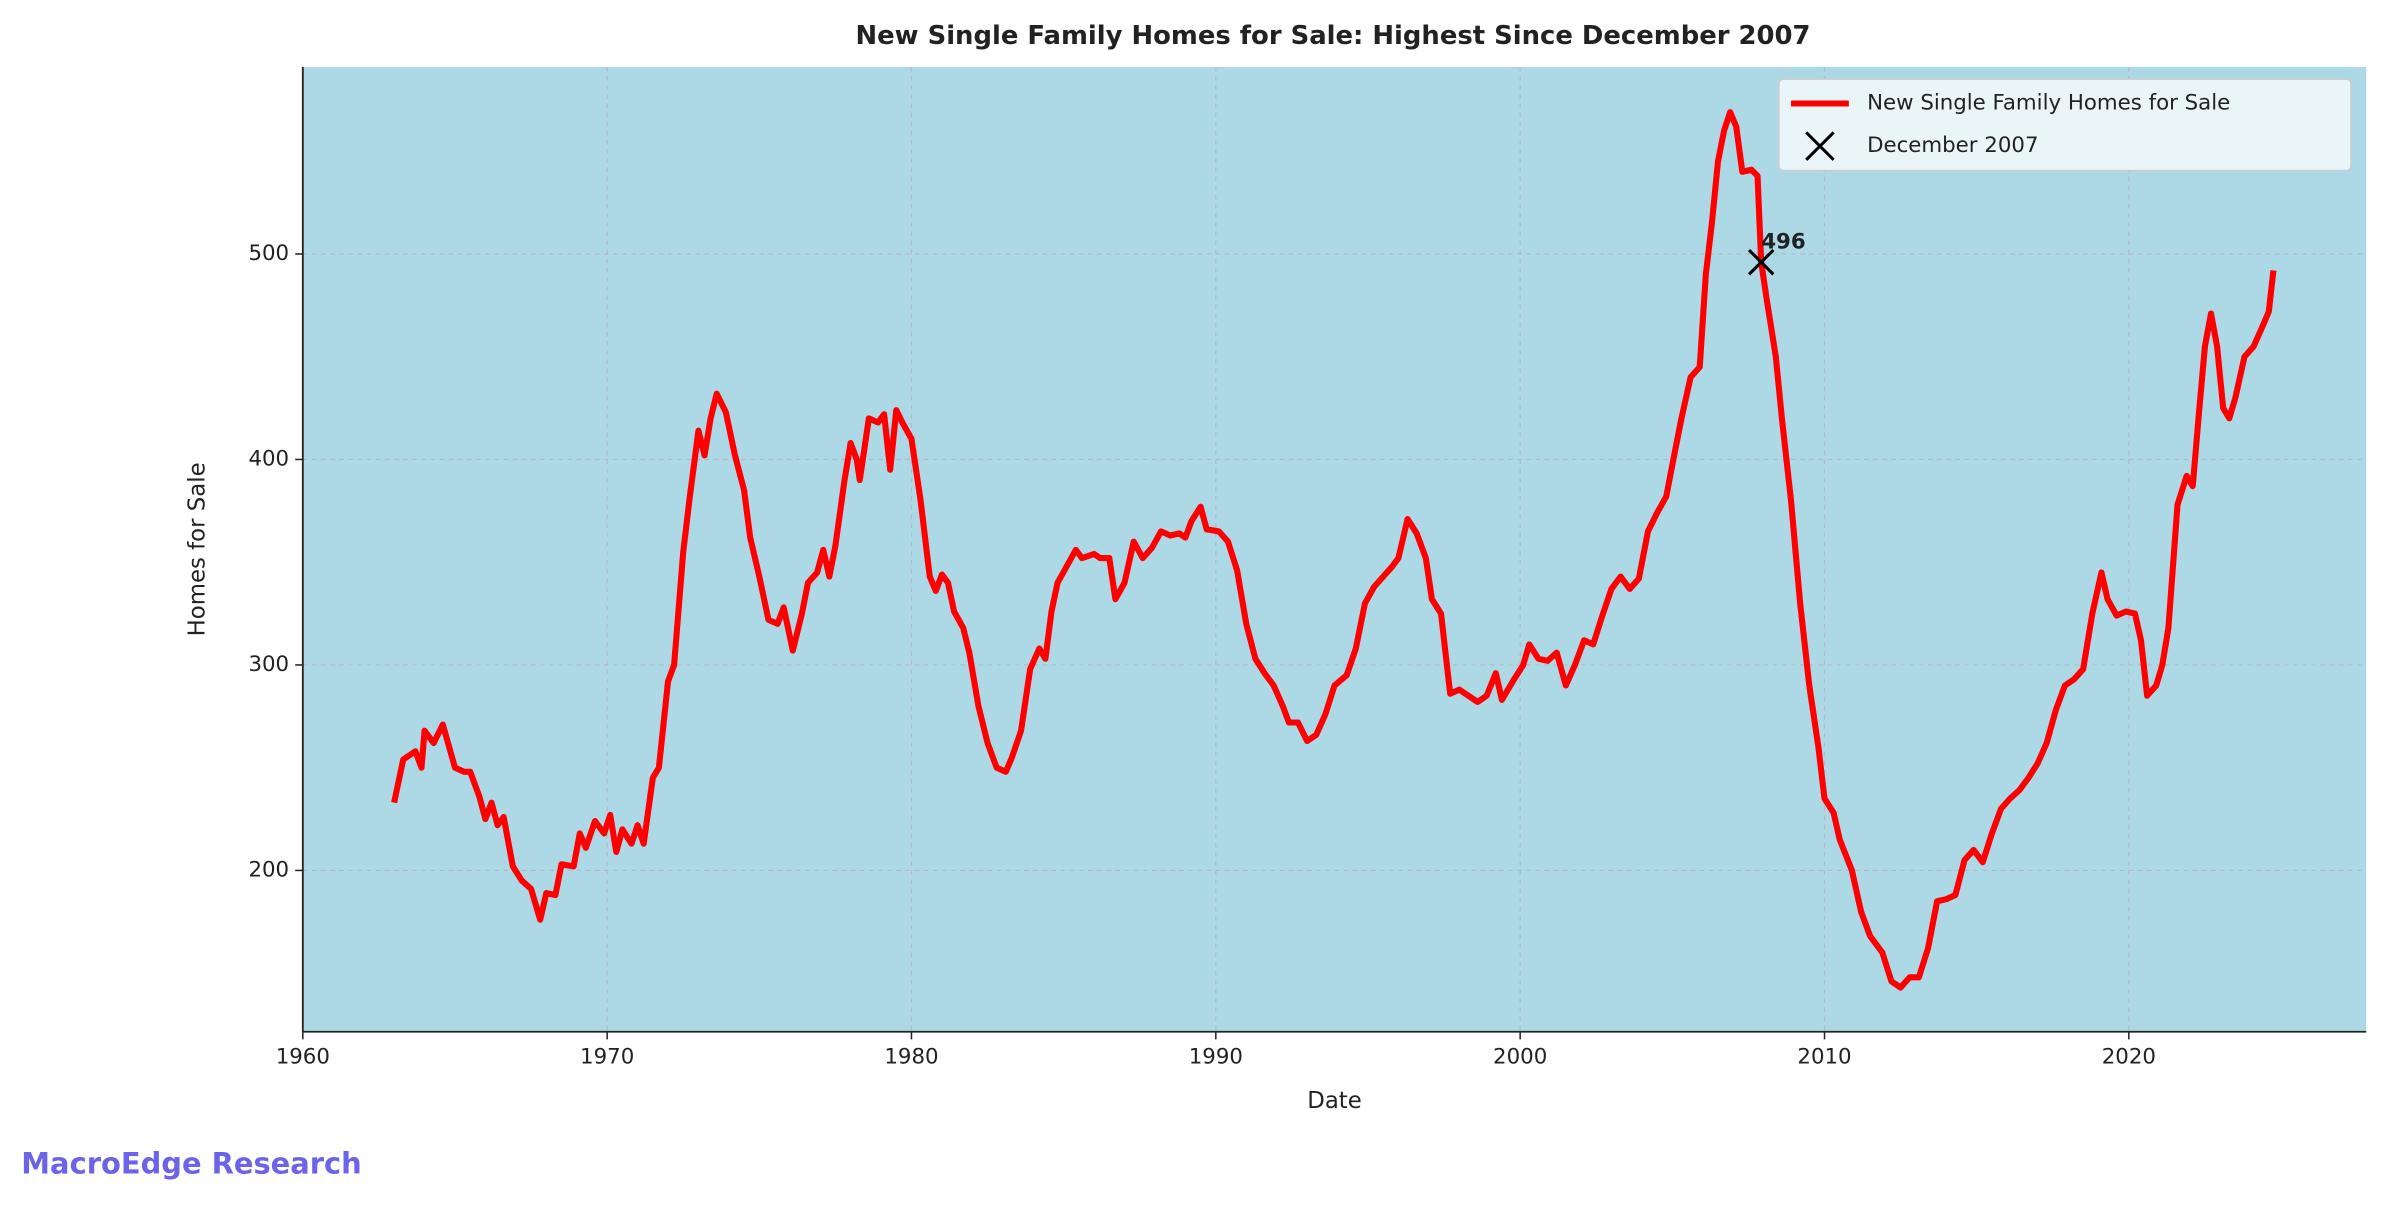 This screenshot has height=1206, width=2386. I want to click on legend-label: December 2007, so click(1952, 145).